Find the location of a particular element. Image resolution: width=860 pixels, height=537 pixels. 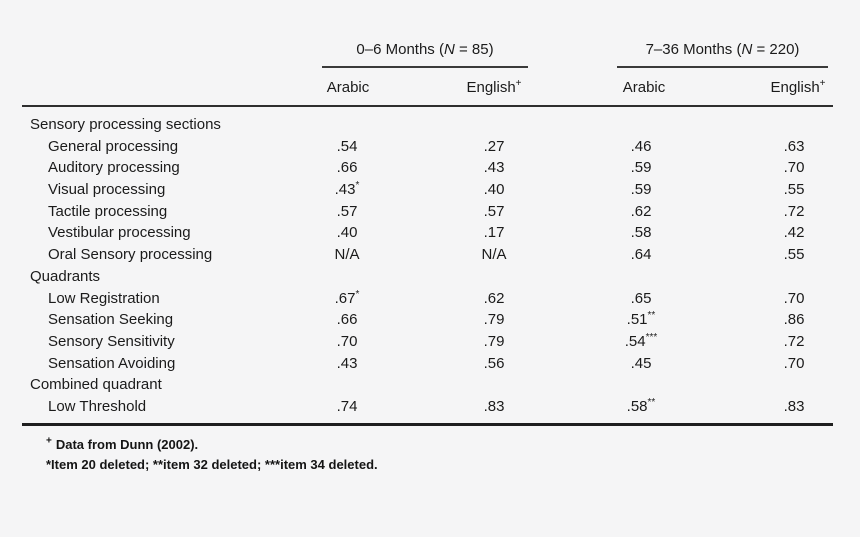

row-label: Low Threshold is located at coordinates (97, 406).